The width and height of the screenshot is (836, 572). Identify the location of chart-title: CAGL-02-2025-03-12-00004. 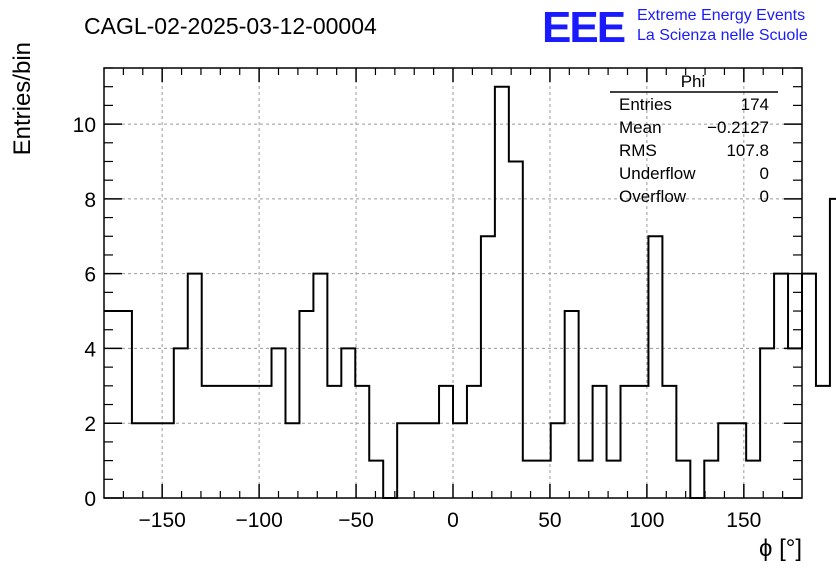
(230, 26).